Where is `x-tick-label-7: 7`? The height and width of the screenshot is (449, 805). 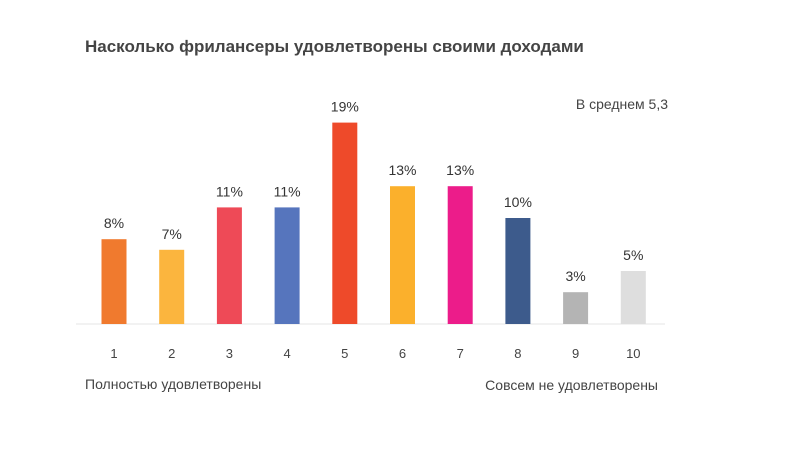
x-tick-label-7: 7 is located at coordinates (460, 353).